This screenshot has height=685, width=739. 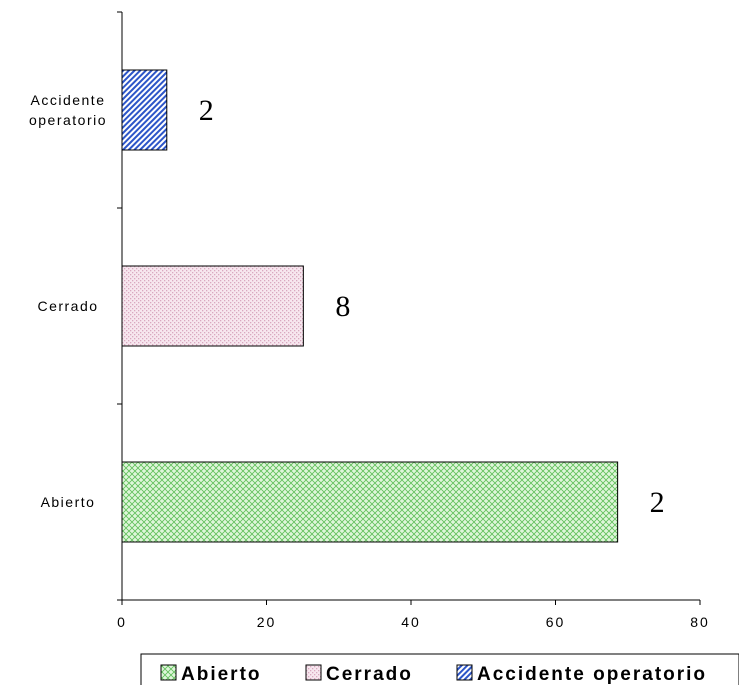 What do you see at coordinates (370, 502) in the screenshot?
I see `bar-abierto` at bounding box center [370, 502].